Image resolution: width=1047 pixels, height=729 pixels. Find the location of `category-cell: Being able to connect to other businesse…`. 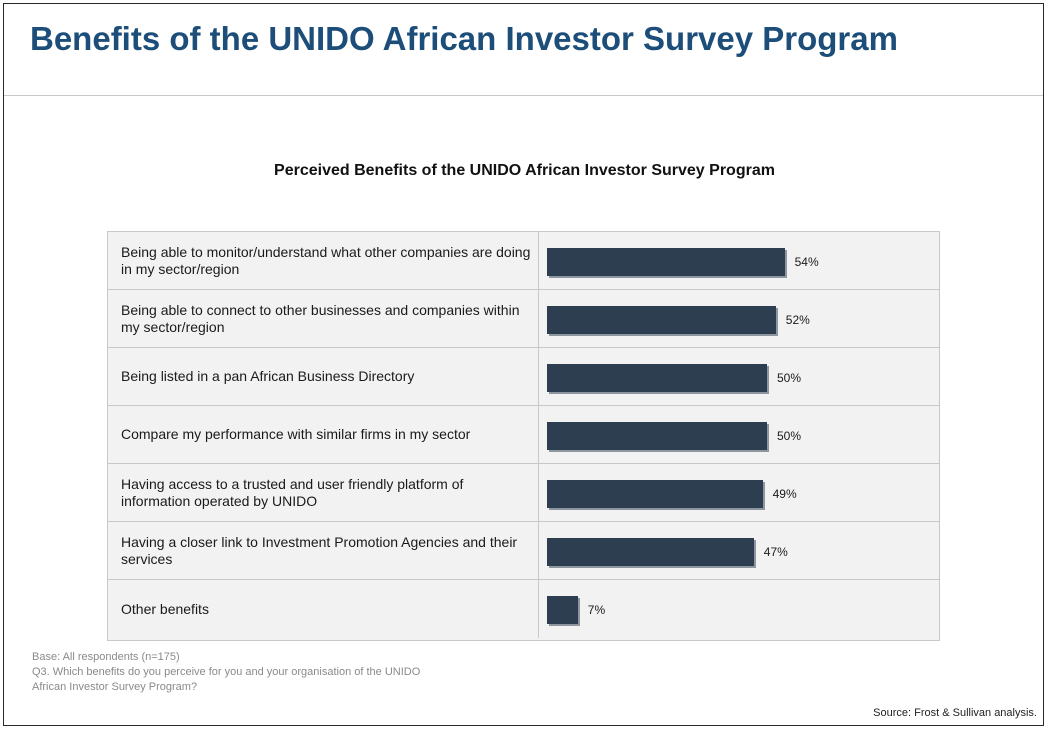

category-cell: Being able to connect to other businesse… is located at coordinates (323, 318).